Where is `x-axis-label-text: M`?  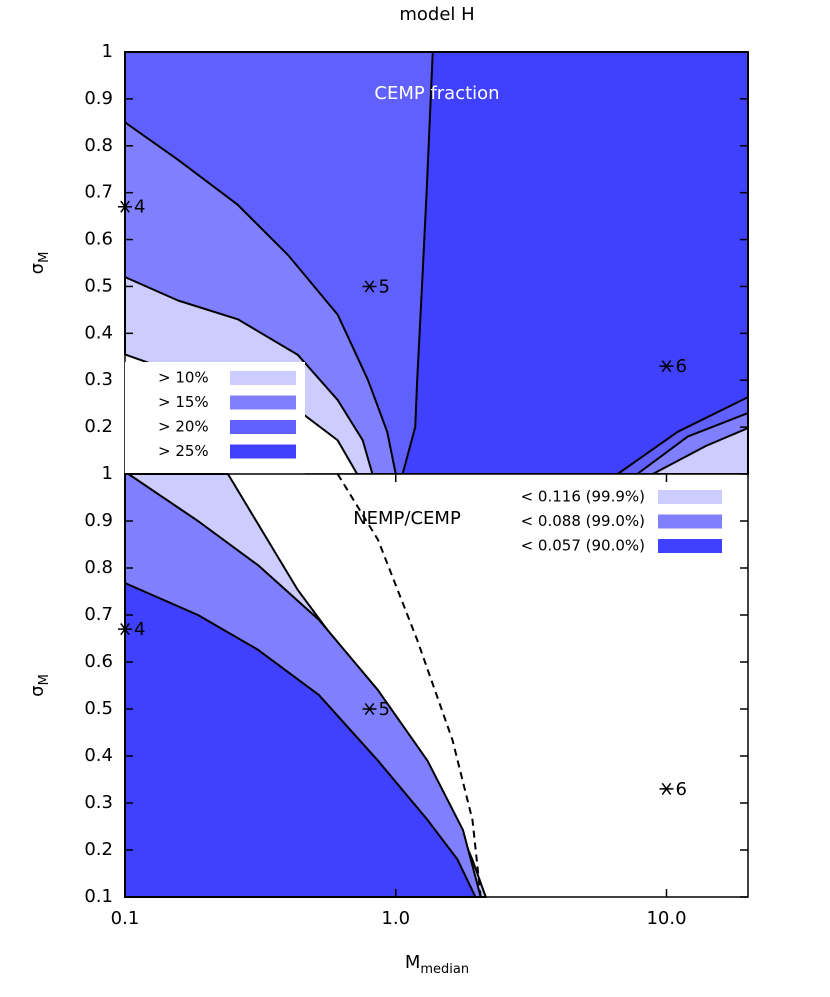 x-axis-label-text: M is located at coordinates (413, 962).